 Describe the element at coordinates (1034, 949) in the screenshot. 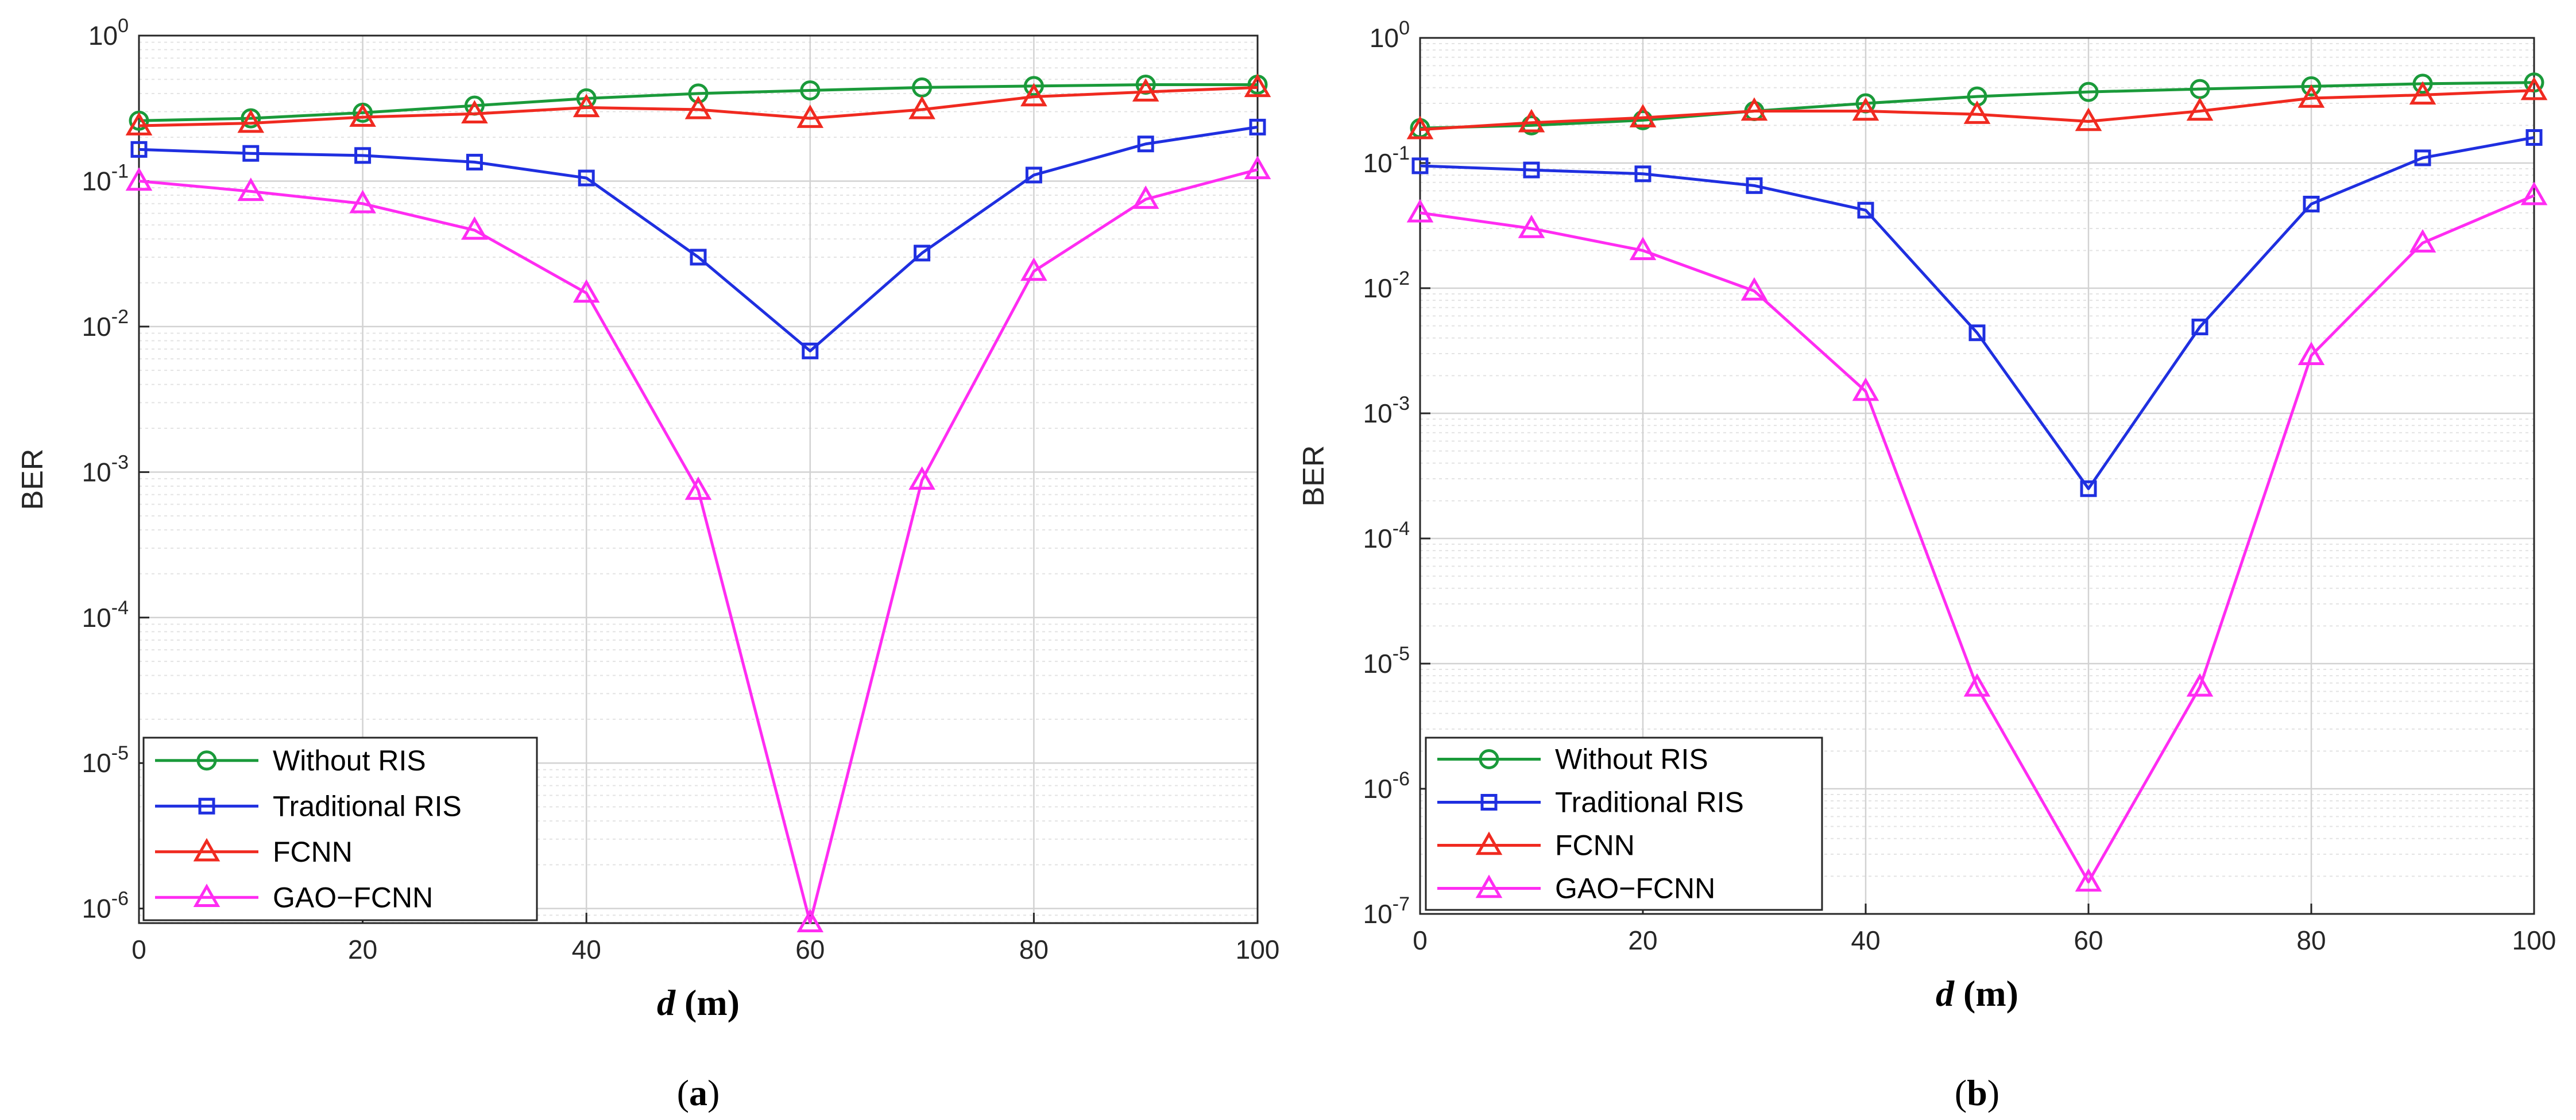

I see `x-tick-label: 80` at that location.